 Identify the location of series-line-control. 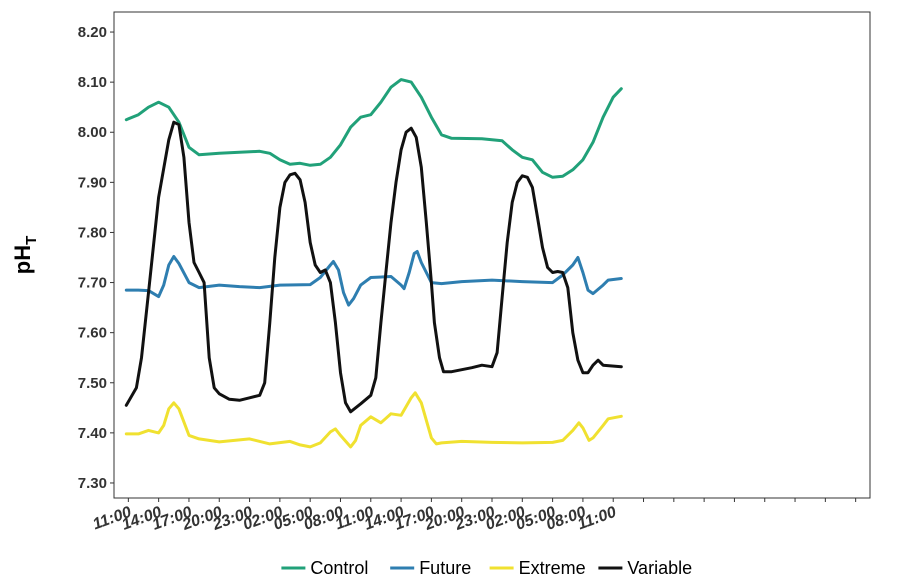
(373, 128).